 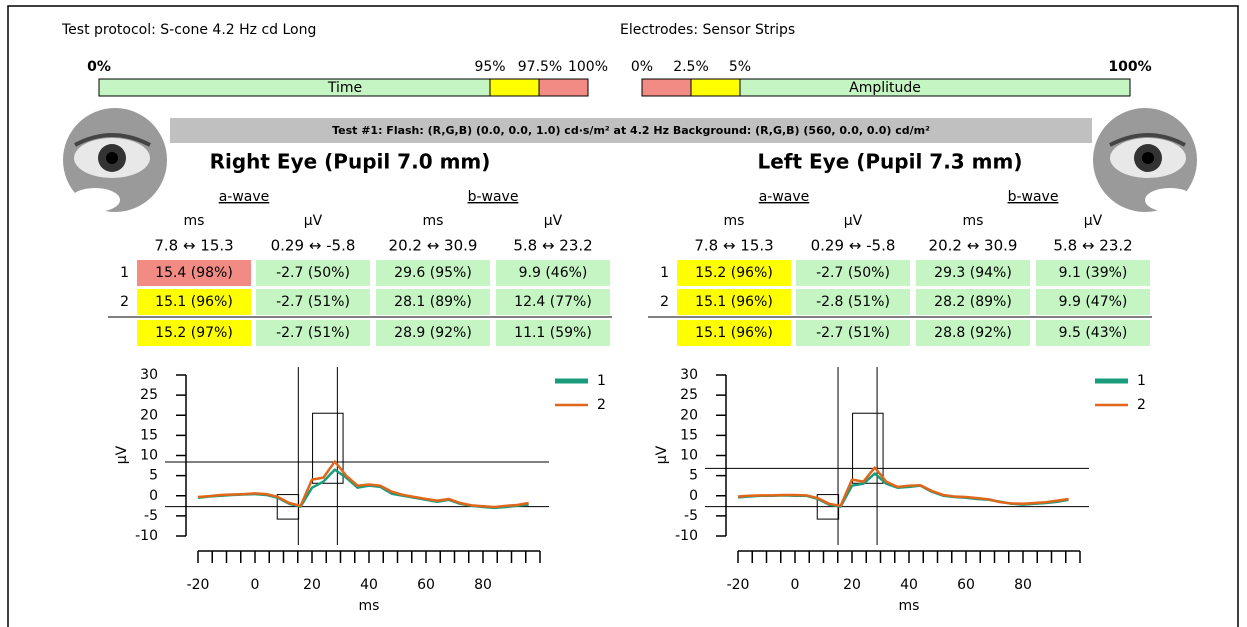 I want to click on y-tick-label: 30, so click(x=689, y=375).